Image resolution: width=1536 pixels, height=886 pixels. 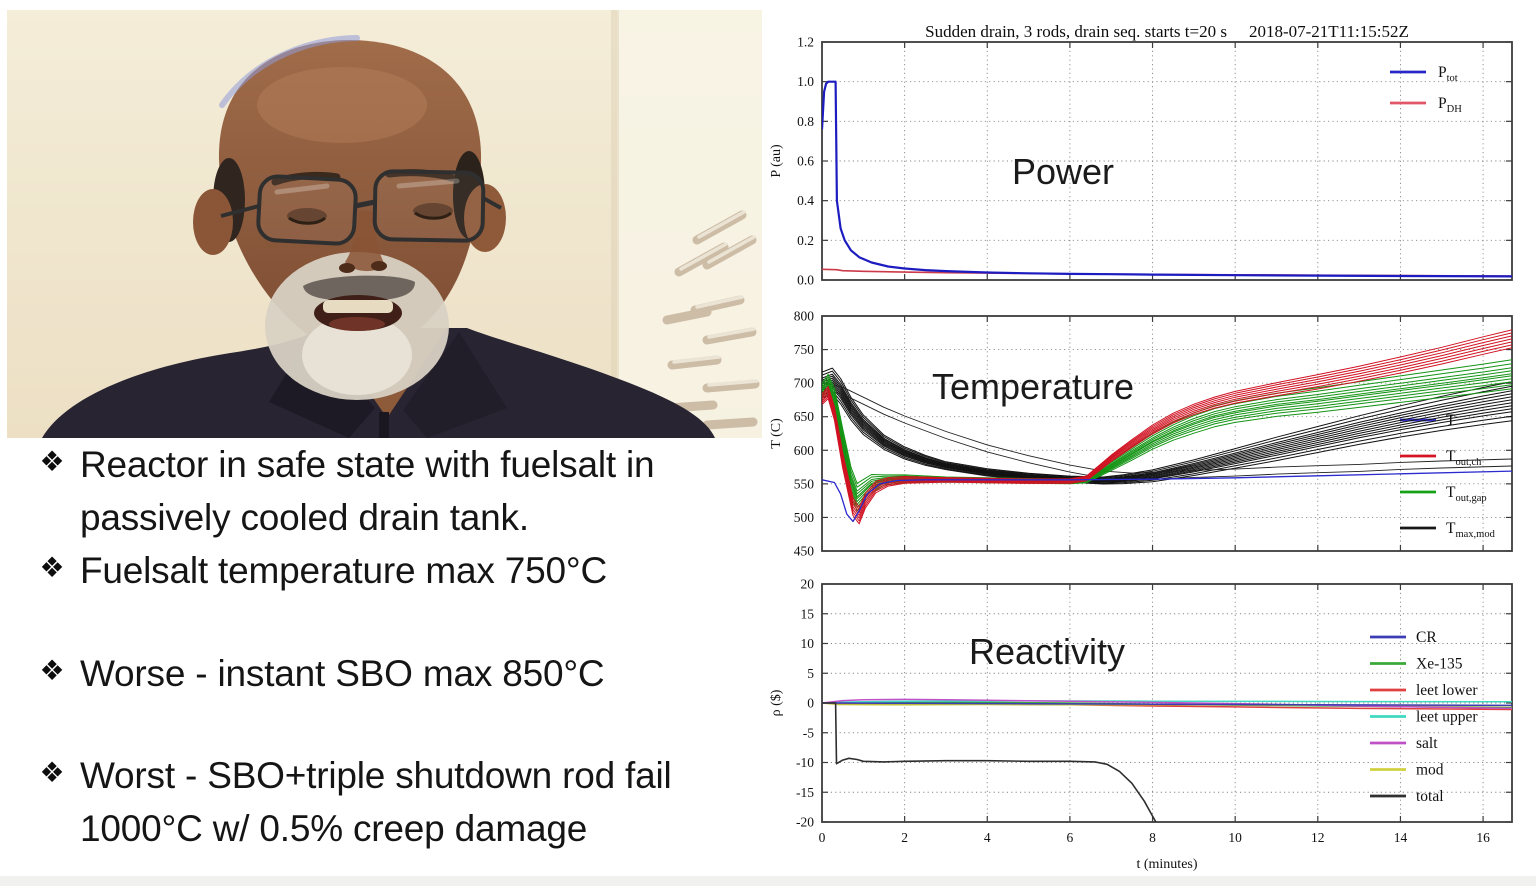 I want to click on speaker-face, so click(x=349, y=217).